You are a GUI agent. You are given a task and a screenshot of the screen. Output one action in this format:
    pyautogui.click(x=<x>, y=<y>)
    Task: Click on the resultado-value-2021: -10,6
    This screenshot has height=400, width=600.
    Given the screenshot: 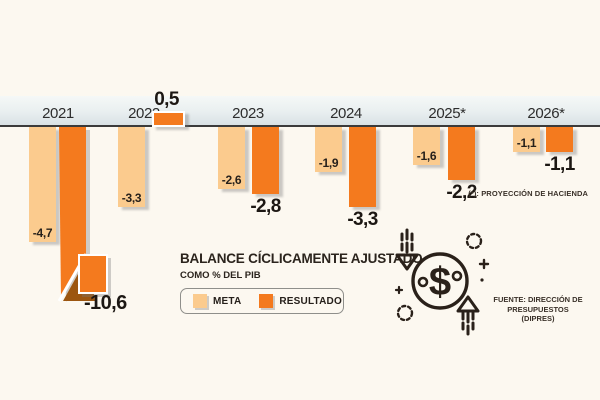 What is the action you would take?
    pyautogui.click(x=105, y=303)
    